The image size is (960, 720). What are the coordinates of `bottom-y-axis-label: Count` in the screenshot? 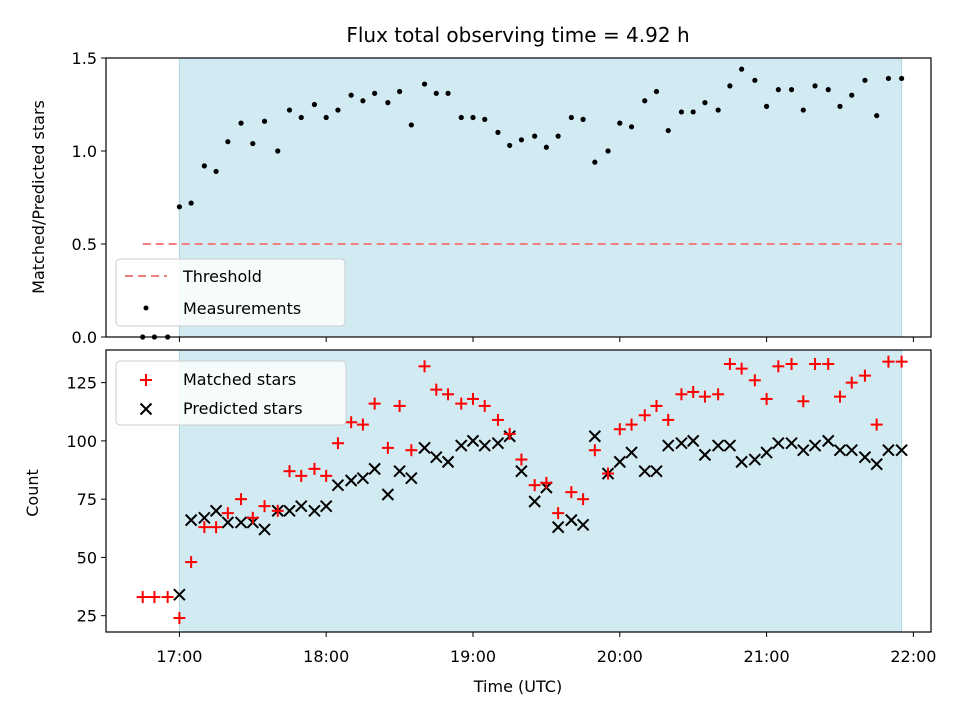 It's located at (32, 493).